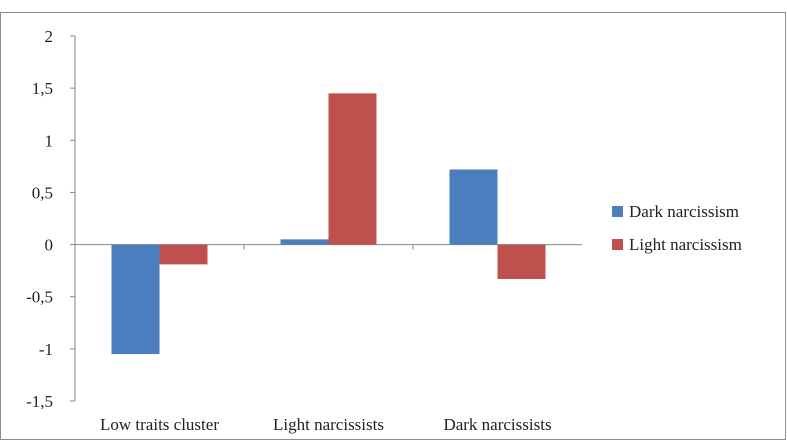  I want to click on y-tick-label: 2, so click(49, 36).